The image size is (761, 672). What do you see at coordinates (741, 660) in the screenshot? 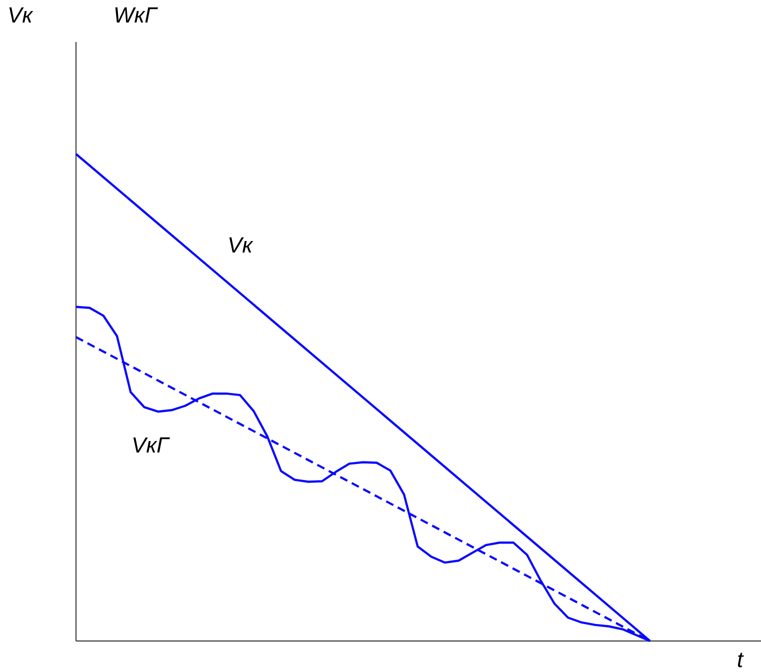
I see `x-axis-title: t` at bounding box center [741, 660].